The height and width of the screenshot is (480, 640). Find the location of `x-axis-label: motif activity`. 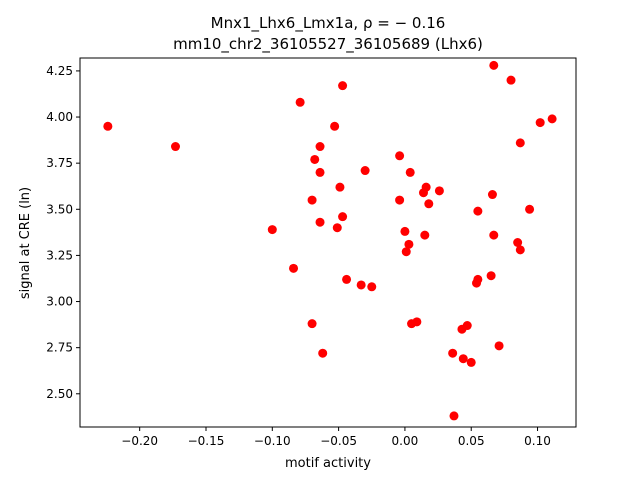

x-axis-label: motif activity is located at coordinates (328, 463).